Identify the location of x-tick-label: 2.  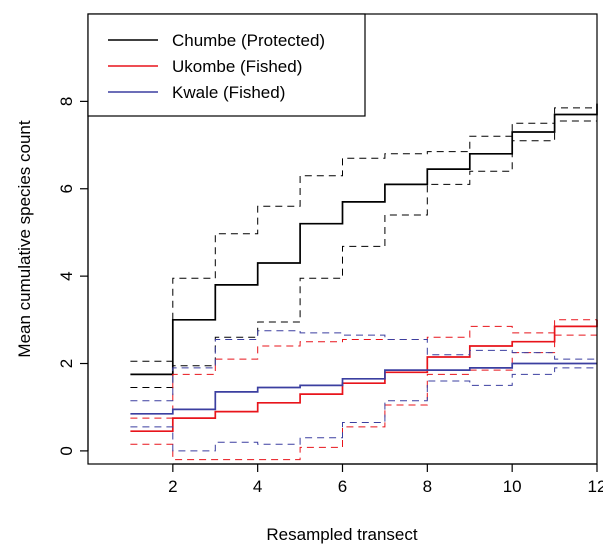
(172, 486).